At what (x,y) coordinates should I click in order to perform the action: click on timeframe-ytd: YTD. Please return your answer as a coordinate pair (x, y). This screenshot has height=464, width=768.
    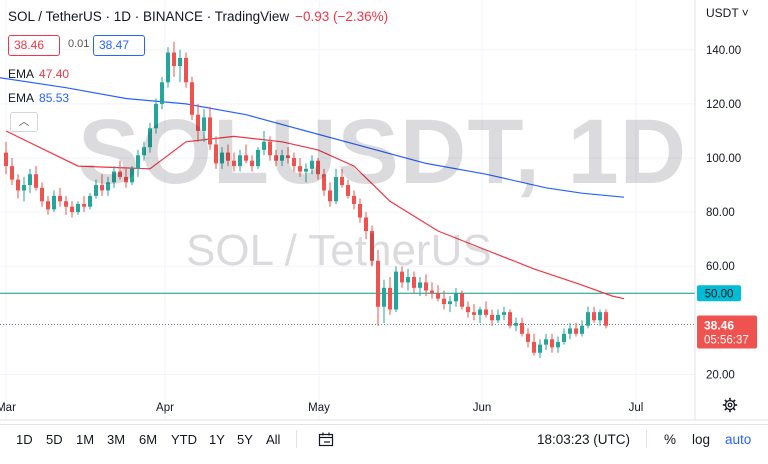
    Looking at the image, I should click on (184, 439).